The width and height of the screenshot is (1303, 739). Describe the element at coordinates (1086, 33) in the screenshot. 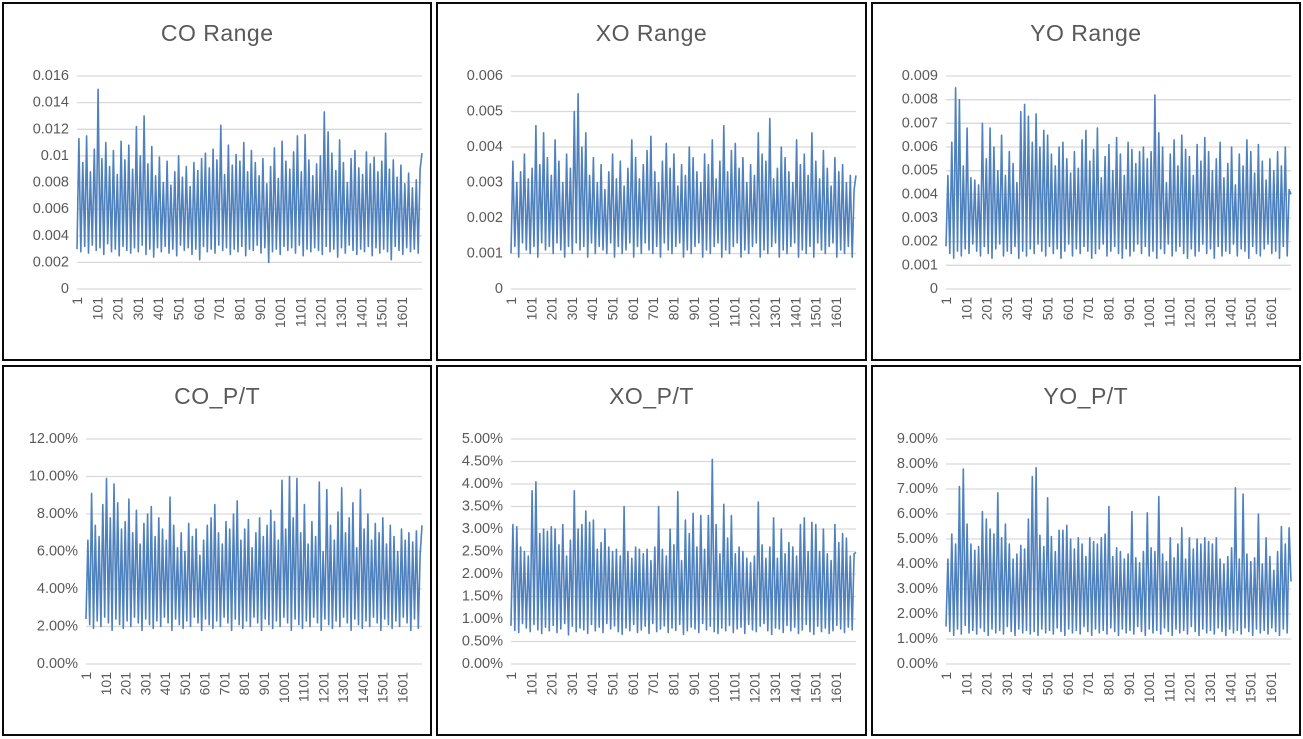

I see `chart-title: YO Range` at that location.